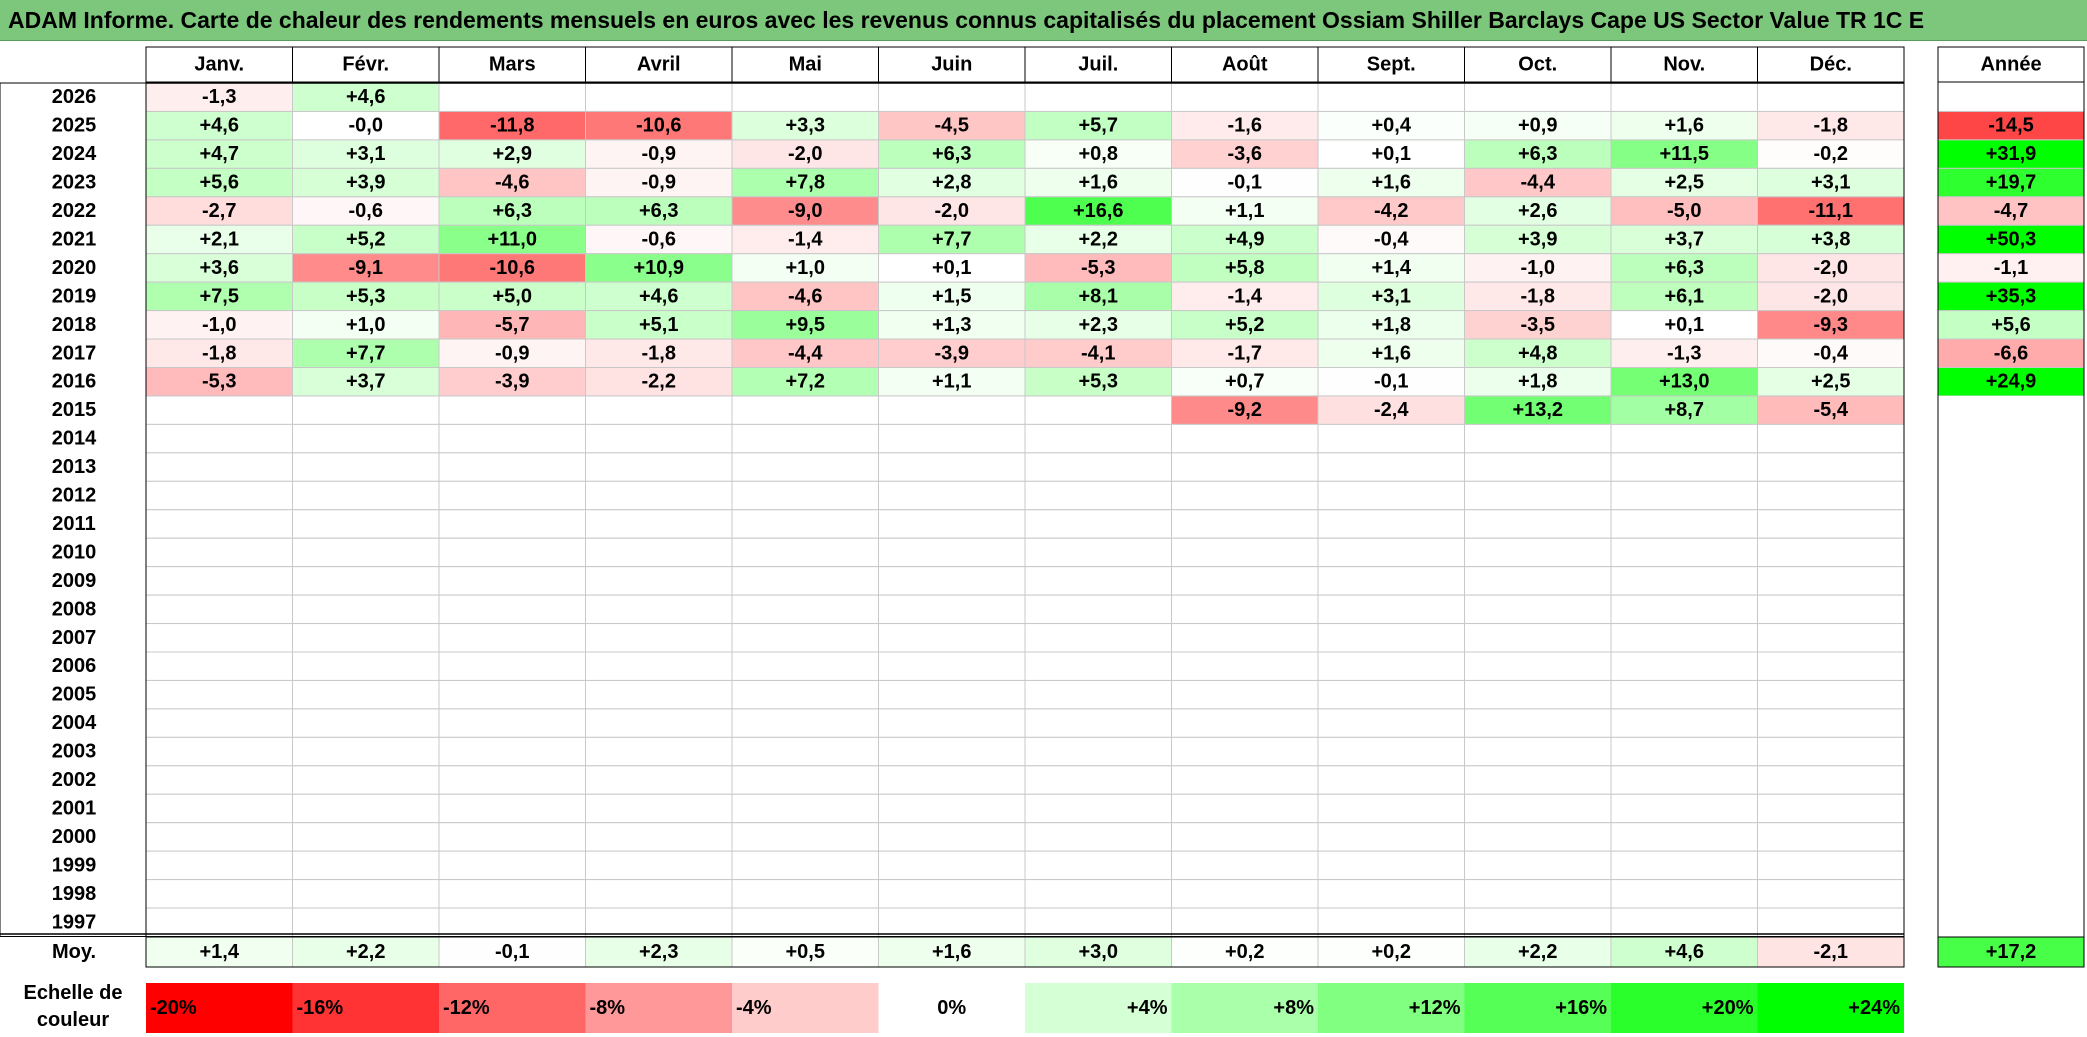 The image size is (2087, 1037). What do you see at coordinates (1831, 353) in the screenshot?
I see `cell-value: -0,4` at bounding box center [1831, 353].